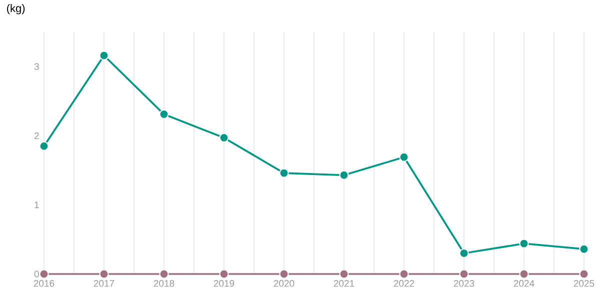 The image size is (615, 305). Describe the element at coordinates (524, 283) in the screenshot. I see `x-tick-label: 2024` at that location.